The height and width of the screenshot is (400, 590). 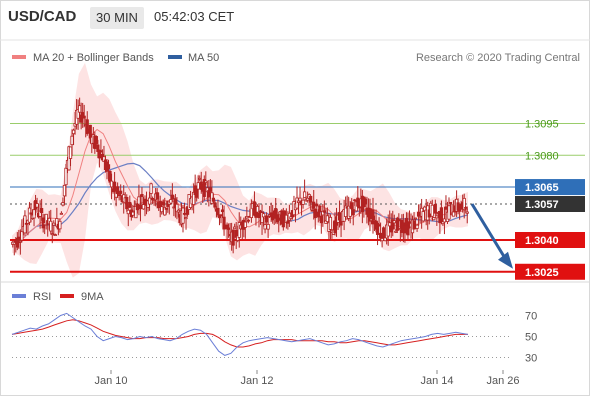 I want to click on level-label-1.3095: 1.3095, so click(x=542, y=125).